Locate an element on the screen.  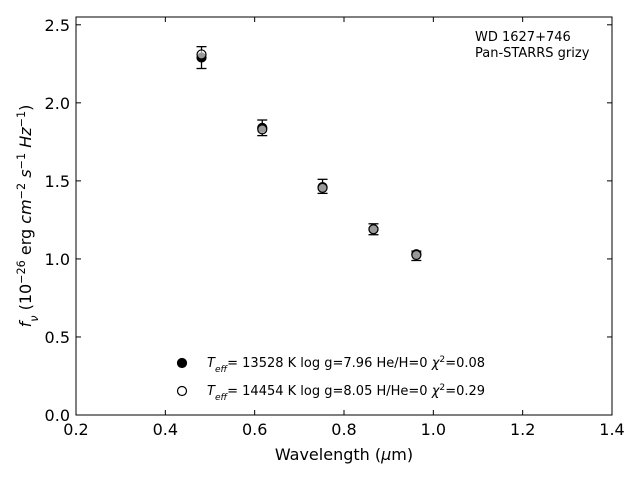
legend-marker-filled is located at coordinates (182, 363).